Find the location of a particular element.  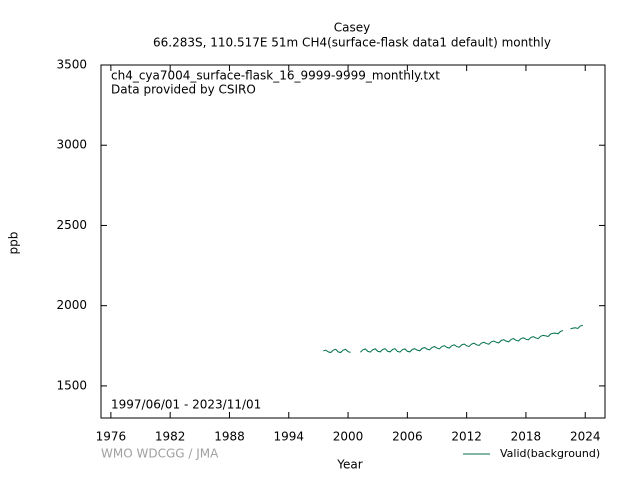

x-tick-label: 1976 is located at coordinates (111, 437).